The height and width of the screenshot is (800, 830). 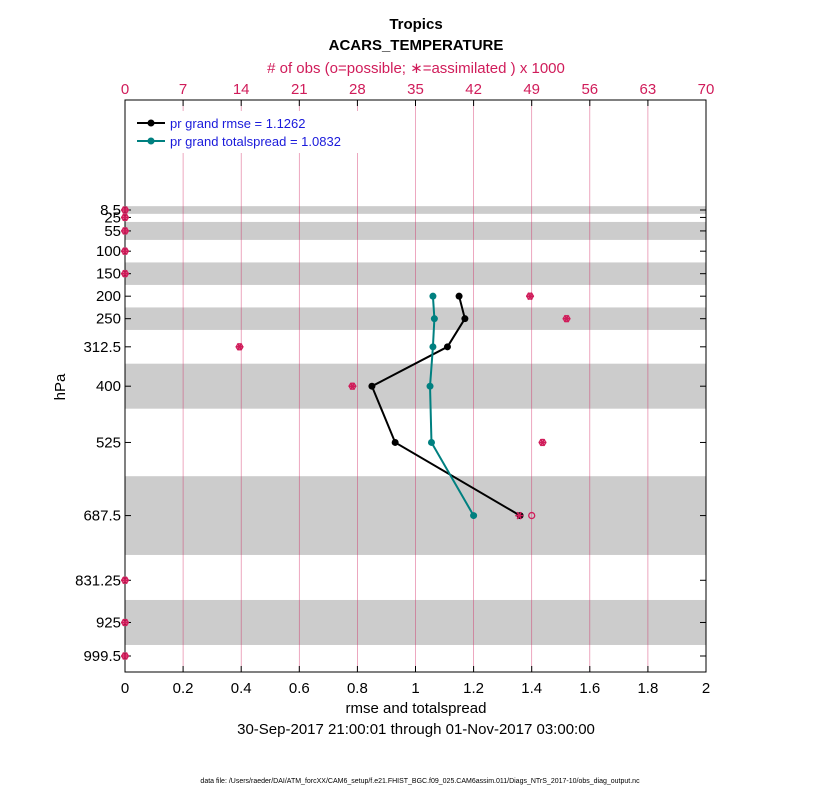 I want to click on top-tick-label-10: 70, so click(x=706, y=89).